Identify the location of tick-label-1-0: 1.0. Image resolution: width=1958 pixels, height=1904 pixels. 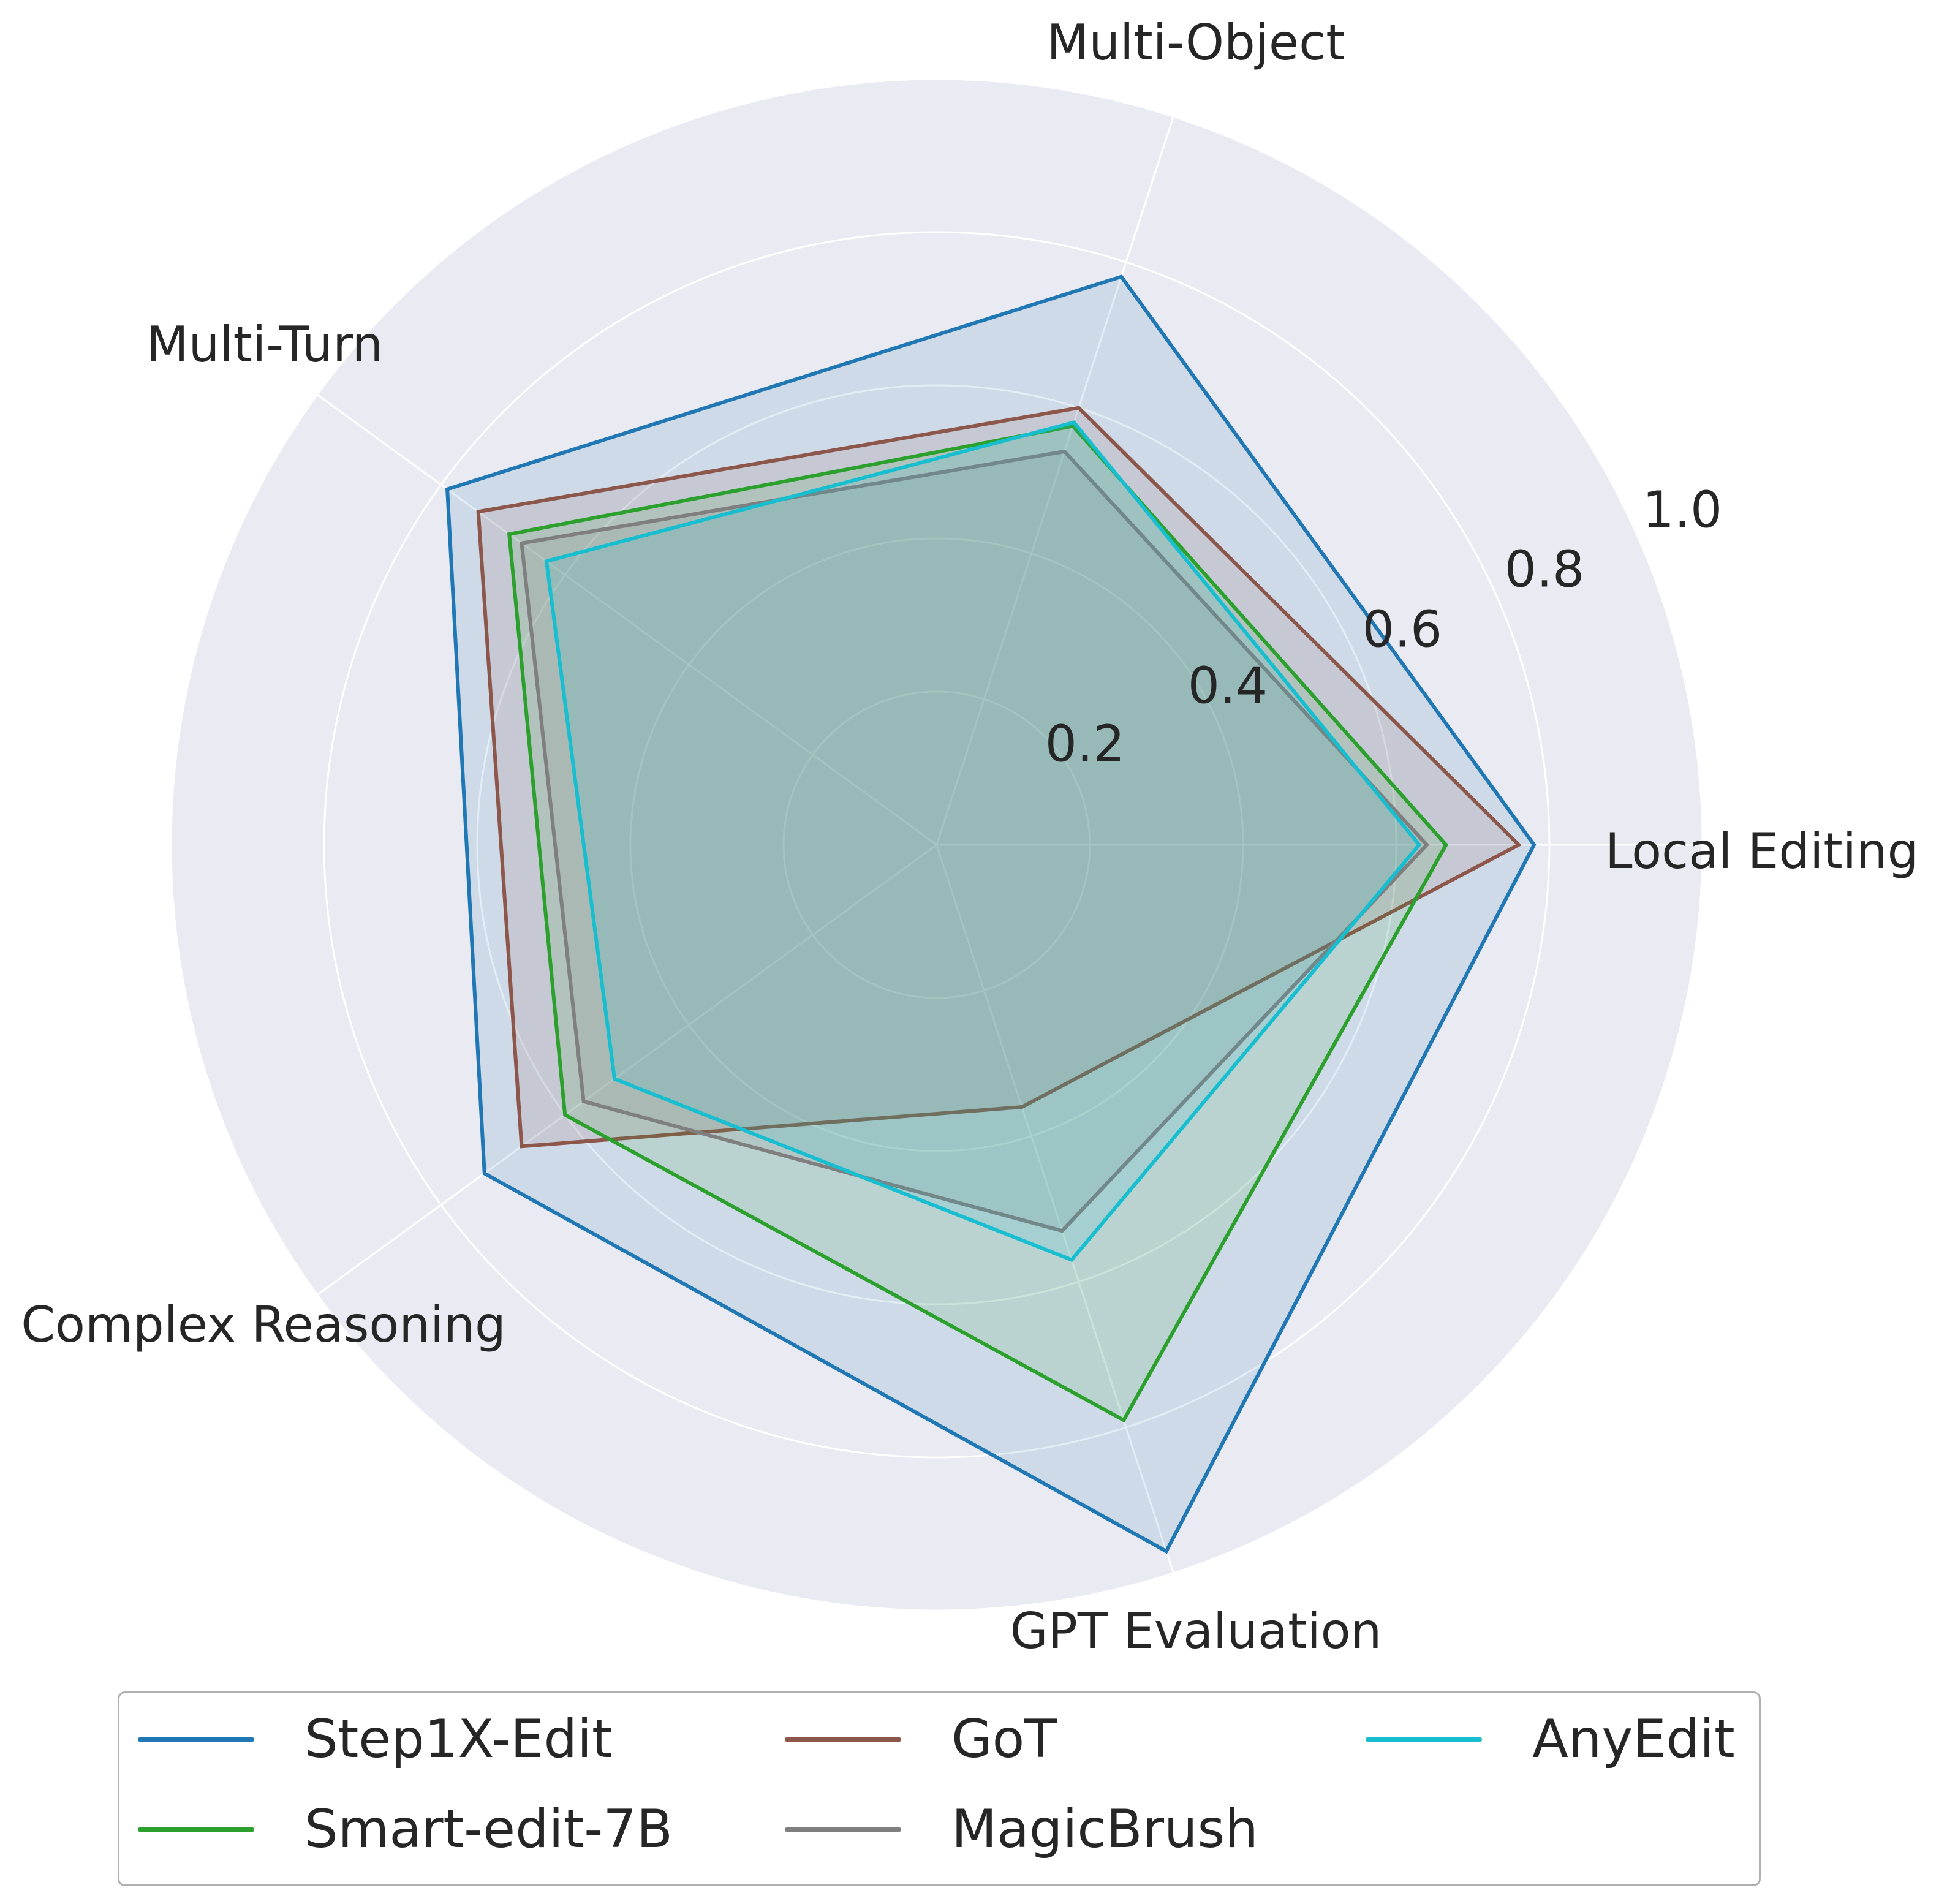
(1682, 510).